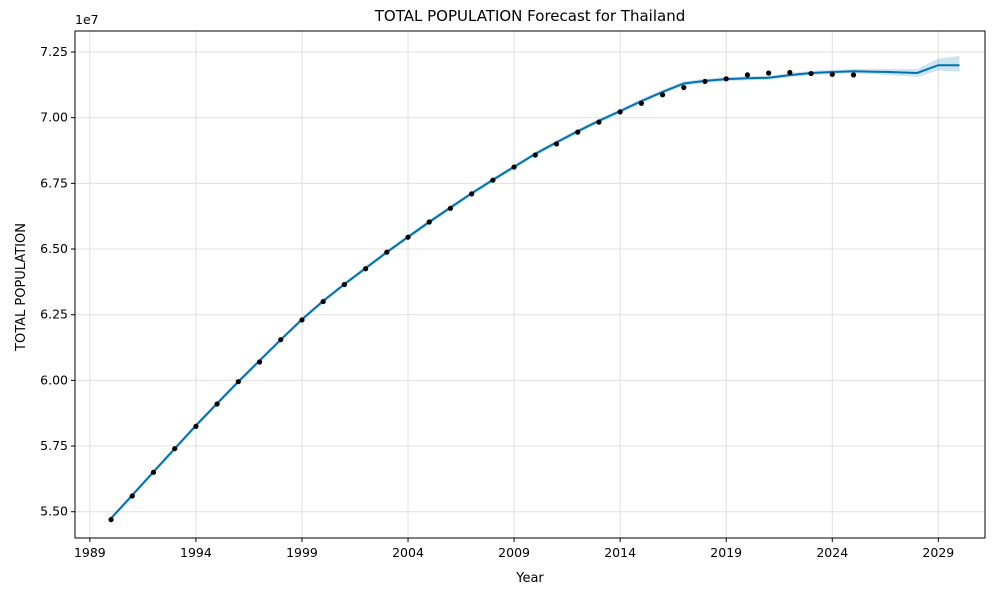  I want to click on x-axis-label: Year, so click(529, 578).